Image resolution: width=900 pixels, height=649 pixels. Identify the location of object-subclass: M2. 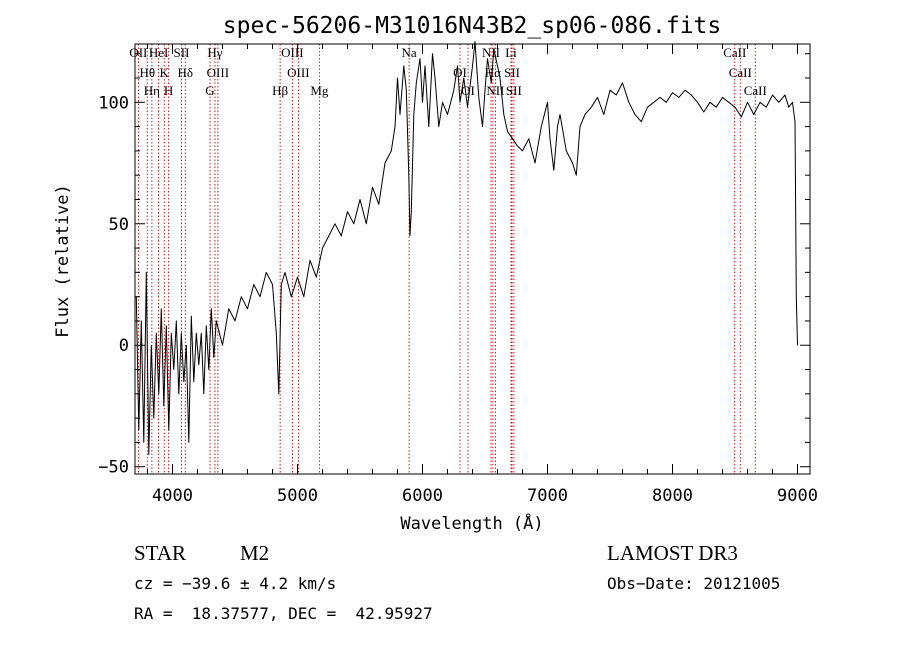
(254, 553).